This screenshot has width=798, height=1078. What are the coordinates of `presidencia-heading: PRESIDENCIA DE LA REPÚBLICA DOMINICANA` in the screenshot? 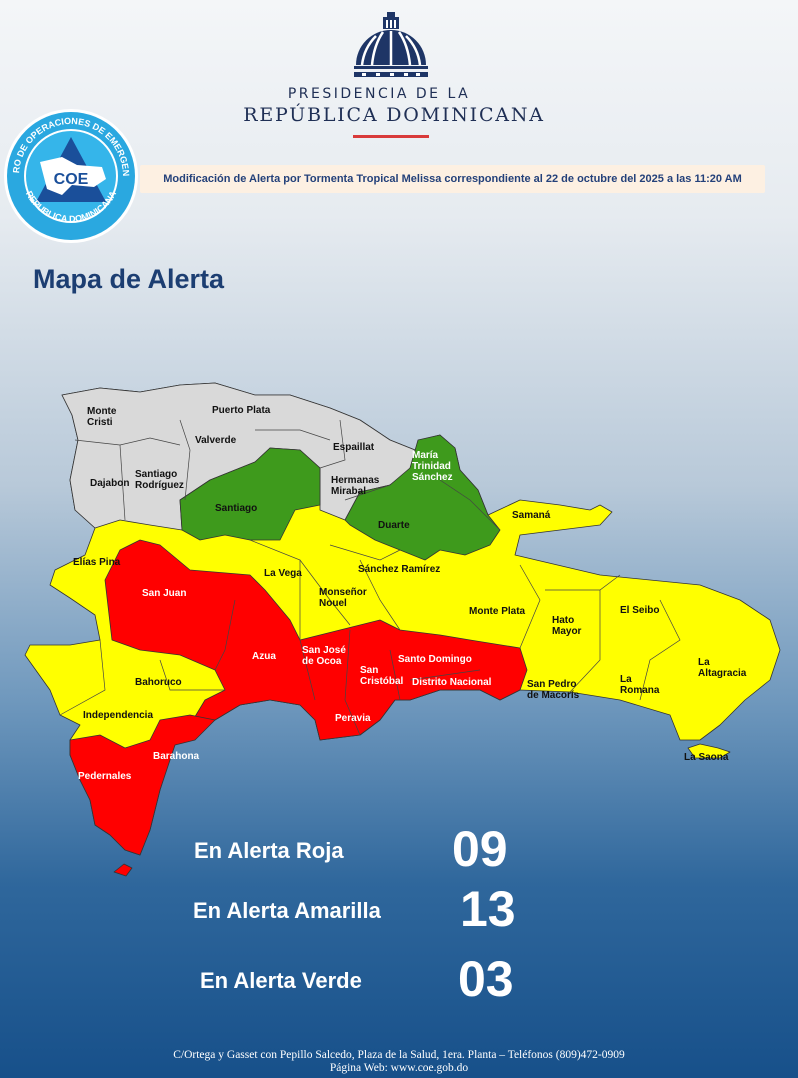 It's located at (399, 106).